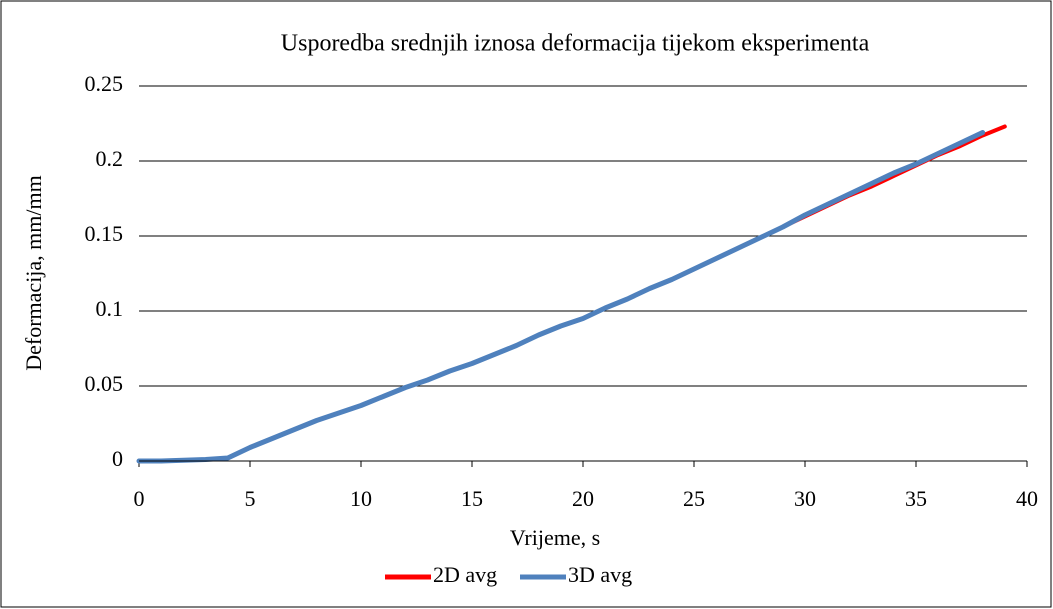 The height and width of the screenshot is (609, 1053). What do you see at coordinates (805, 498) in the screenshot?
I see `x-tick-label: 30` at bounding box center [805, 498].